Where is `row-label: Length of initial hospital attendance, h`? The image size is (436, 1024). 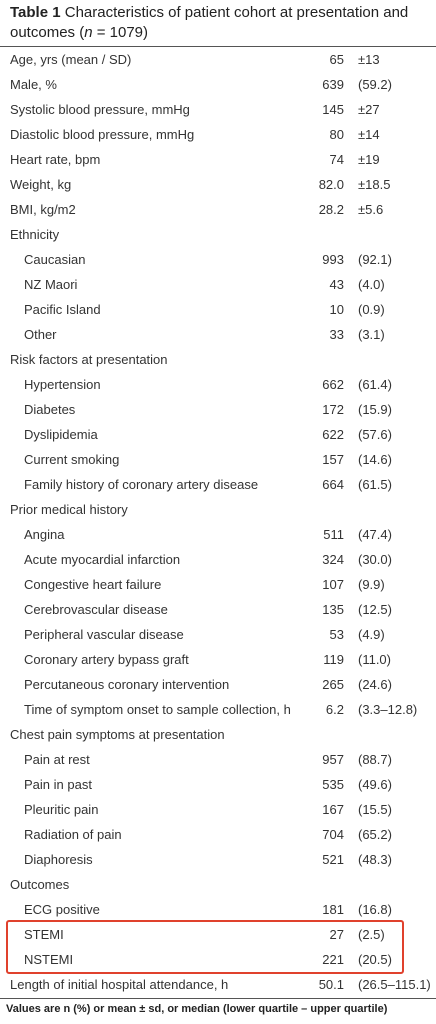
row-label: Length of initial hospital attendance, h is located at coordinates (119, 984).